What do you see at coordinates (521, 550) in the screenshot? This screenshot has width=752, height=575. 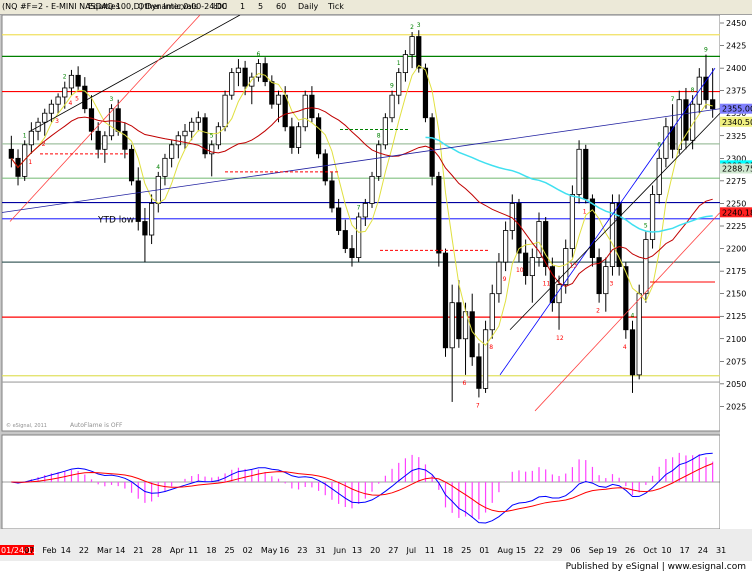 I see `x-tick-label: 15` at bounding box center [521, 550].